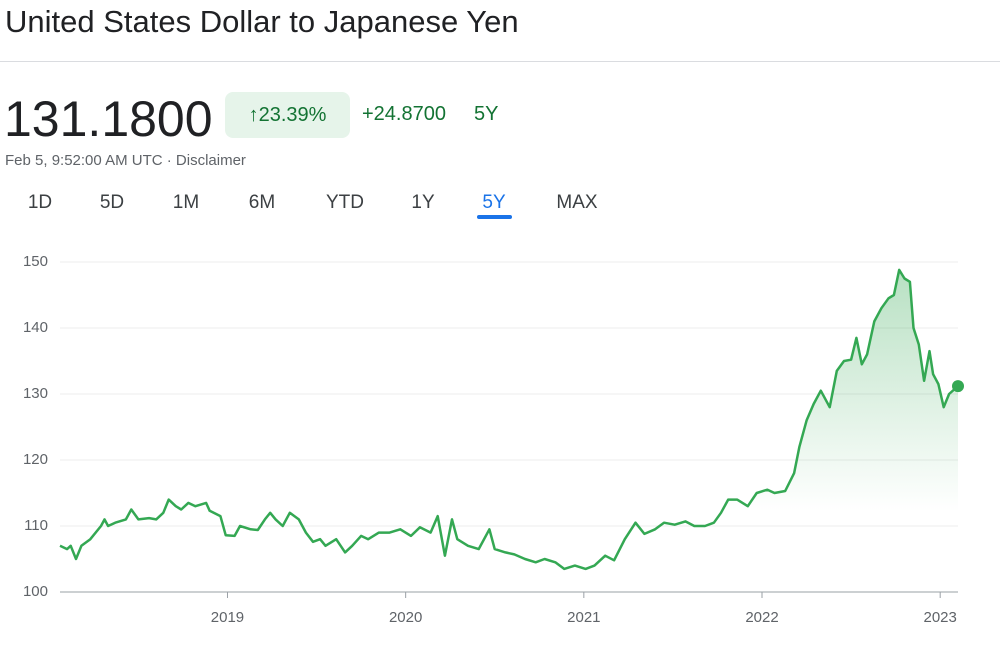 This screenshot has width=1000, height=651. What do you see at coordinates (939, 617) in the screenshot?
I see `x-tick-label: 2023` at bounding box center [939, 617].